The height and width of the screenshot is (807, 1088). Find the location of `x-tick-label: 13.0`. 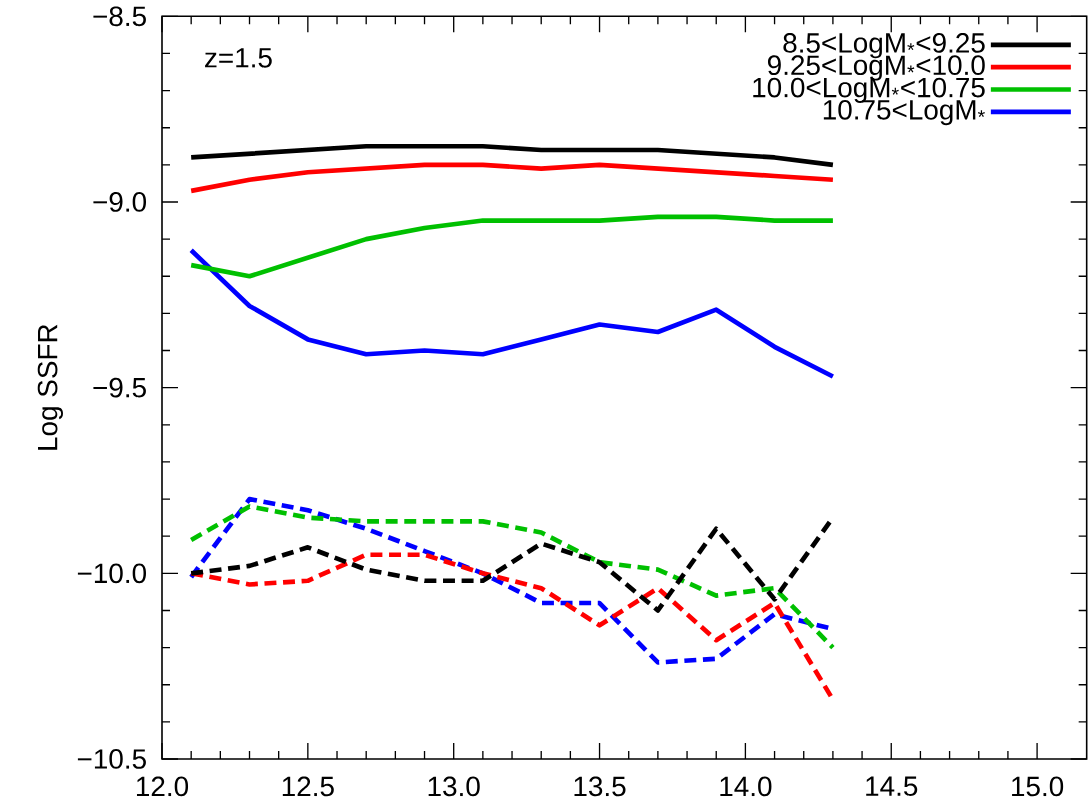

x-tick-label: 13.0 is located at coordinates (454, 786).